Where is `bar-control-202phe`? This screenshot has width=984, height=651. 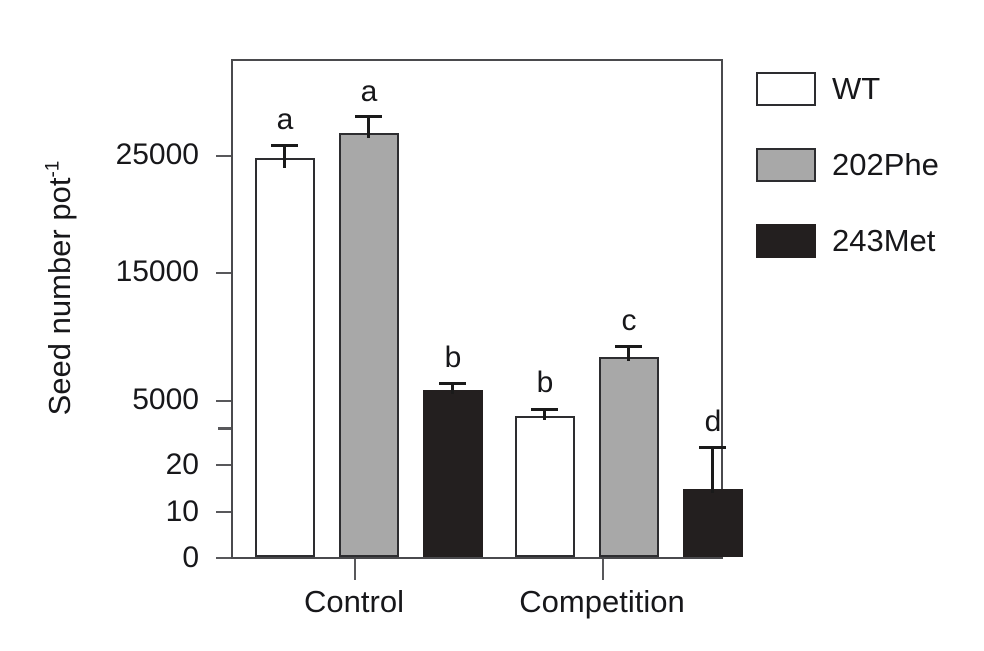
bar-control-202phe is located at coordinates (369, 345).